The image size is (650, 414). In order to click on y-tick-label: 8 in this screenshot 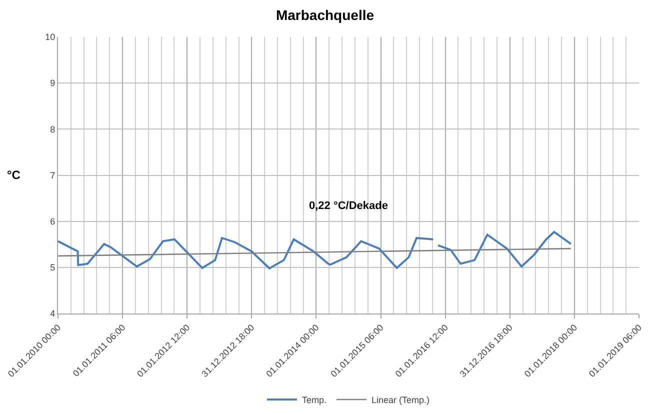, I will do `click(53, 129)`.